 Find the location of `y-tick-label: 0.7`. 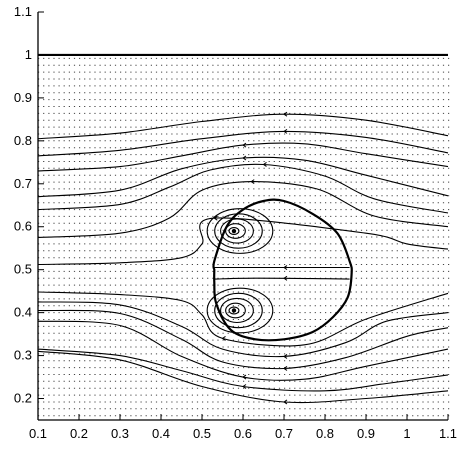

y-tick-label: 0.7 is located at coordinates (23, 183).